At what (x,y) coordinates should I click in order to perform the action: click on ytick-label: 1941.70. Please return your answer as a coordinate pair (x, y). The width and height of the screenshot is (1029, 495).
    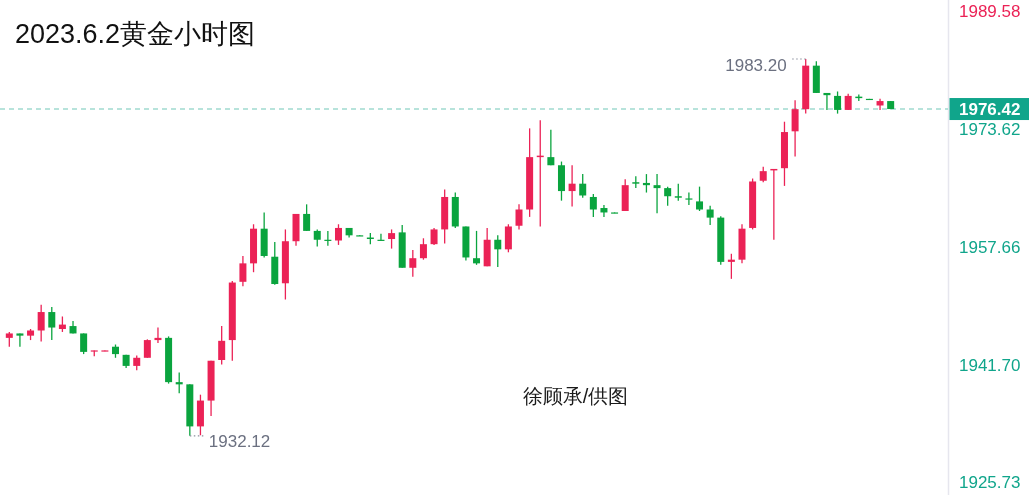
    Looking at the image, I should click on (990, 365).